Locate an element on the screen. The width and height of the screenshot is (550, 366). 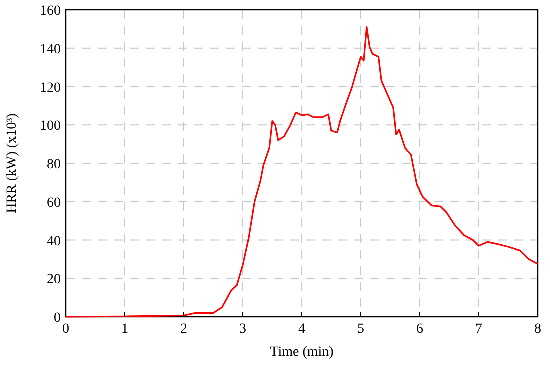
x-tick-label: 6 is located at coordinates (420, 329).